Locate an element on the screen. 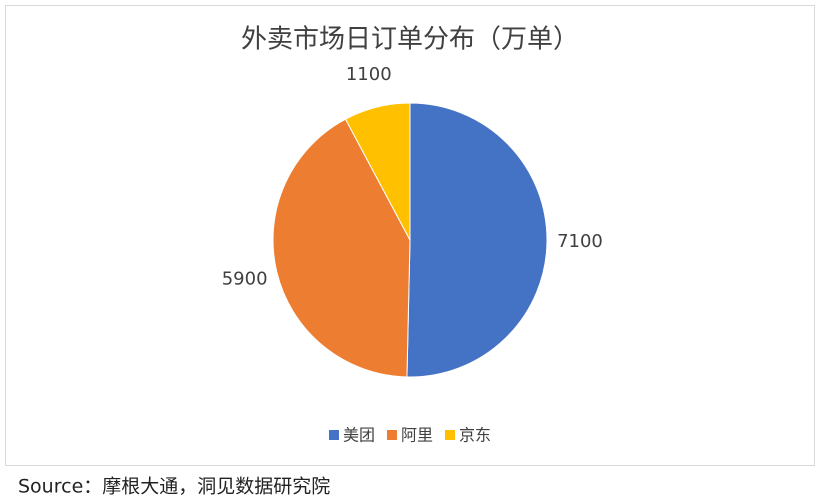 The image size is (820, 502). chart-title: 外卖市场日订单分布（万单） is located at coordinates (410, 40).